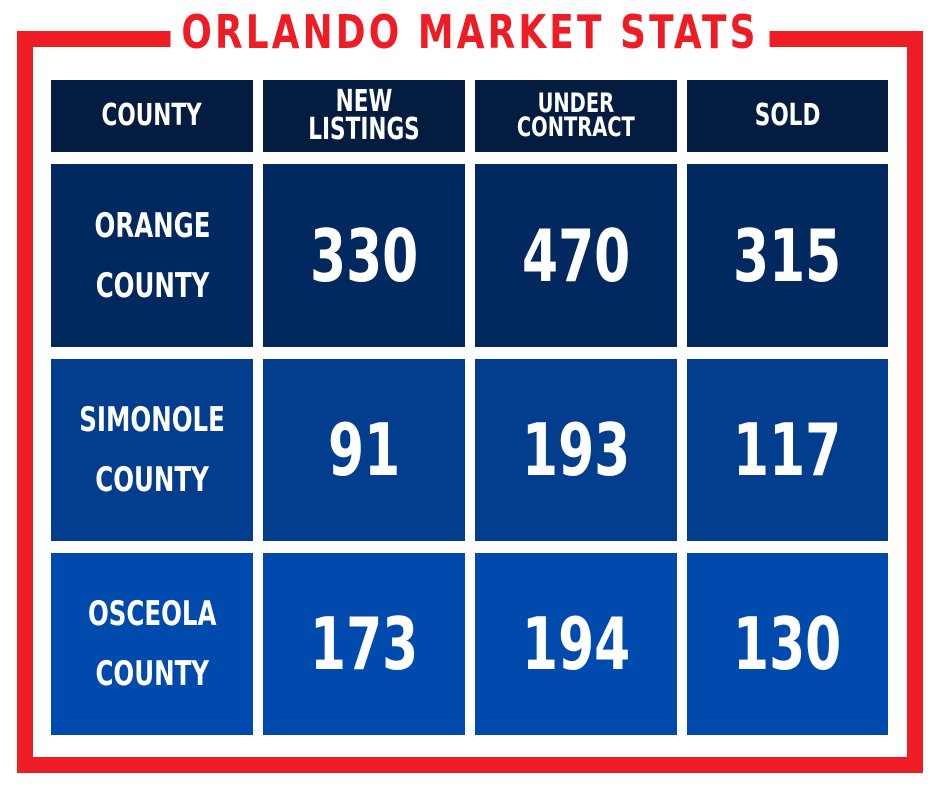 The height and width of the screenshot is (788, 940). I want to click on county-cell-orange: ORANGE COUNTY, so click(152, 255).